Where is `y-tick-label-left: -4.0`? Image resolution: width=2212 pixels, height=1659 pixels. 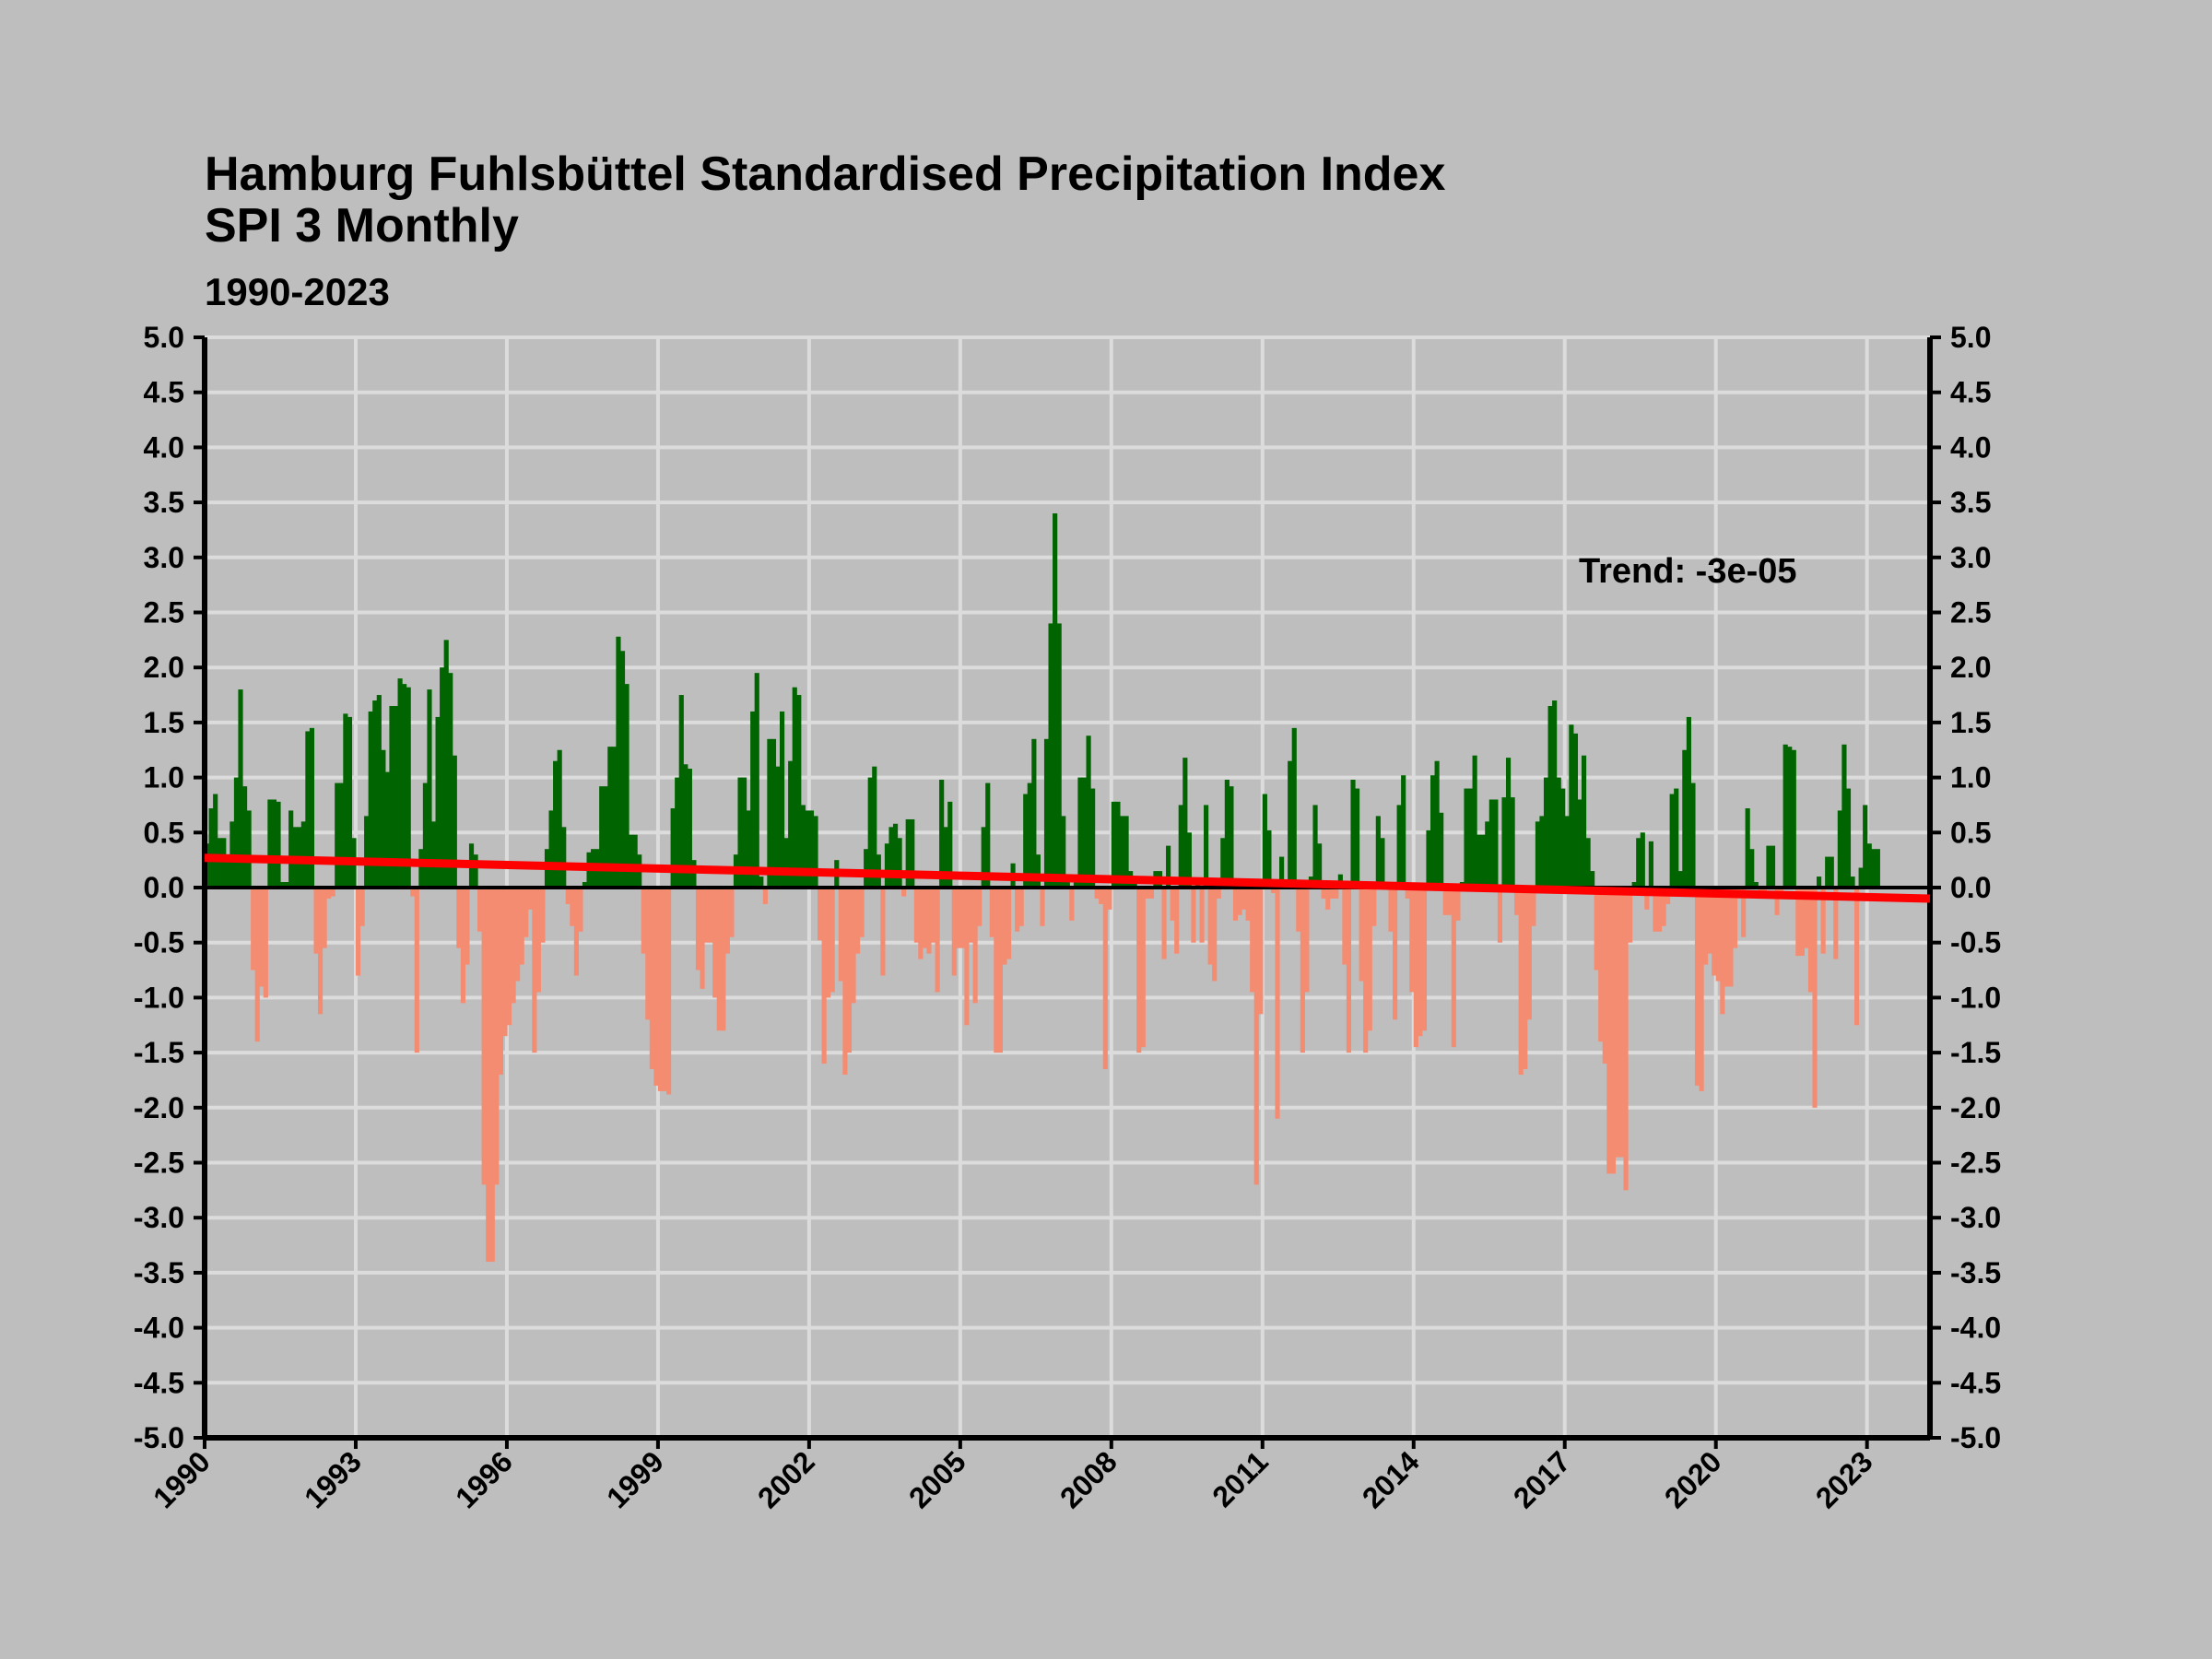 y-tick-label-left: -4.0 is located at coordinates (159, 1328).